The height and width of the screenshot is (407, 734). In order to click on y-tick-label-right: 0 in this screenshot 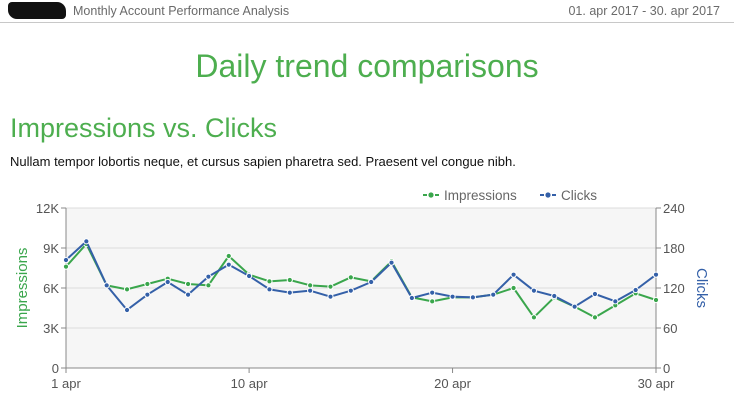, I will do `click(666, 368)`.